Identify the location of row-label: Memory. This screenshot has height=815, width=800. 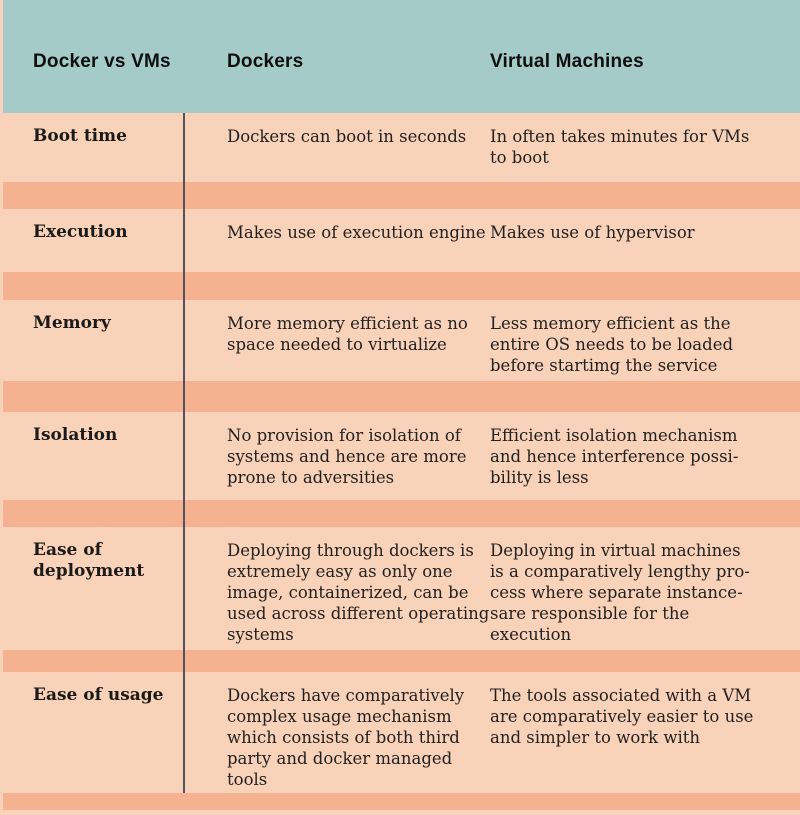
(72, 323).